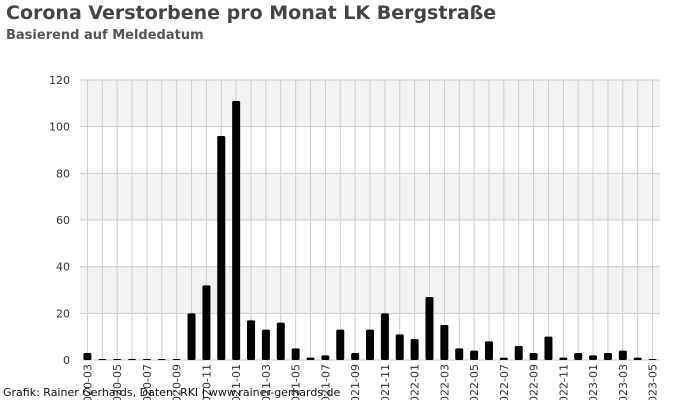 The image size is (700, 400). I want to click on y-tick-label: 40, so click(63, 267).